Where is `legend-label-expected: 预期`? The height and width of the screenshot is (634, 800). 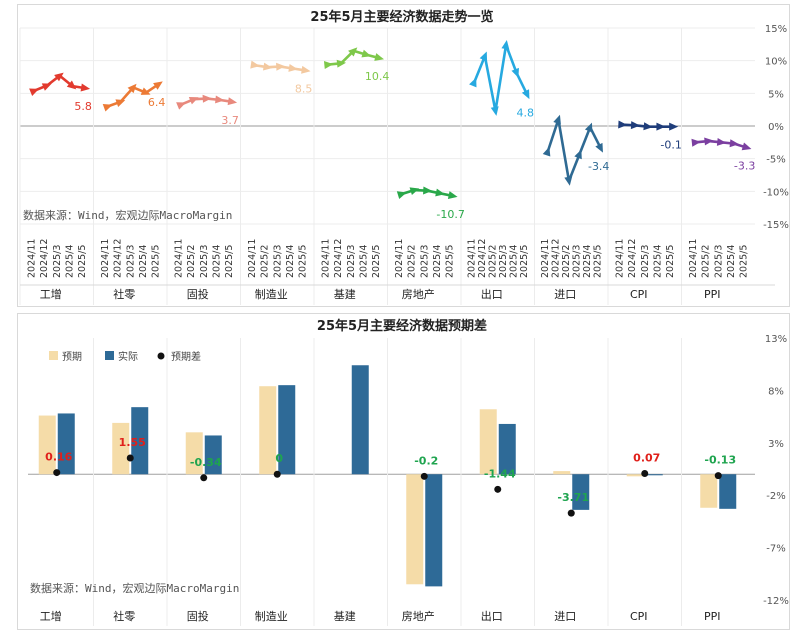 legend-label-expected: 预期 is located at coordinates (72, 357).